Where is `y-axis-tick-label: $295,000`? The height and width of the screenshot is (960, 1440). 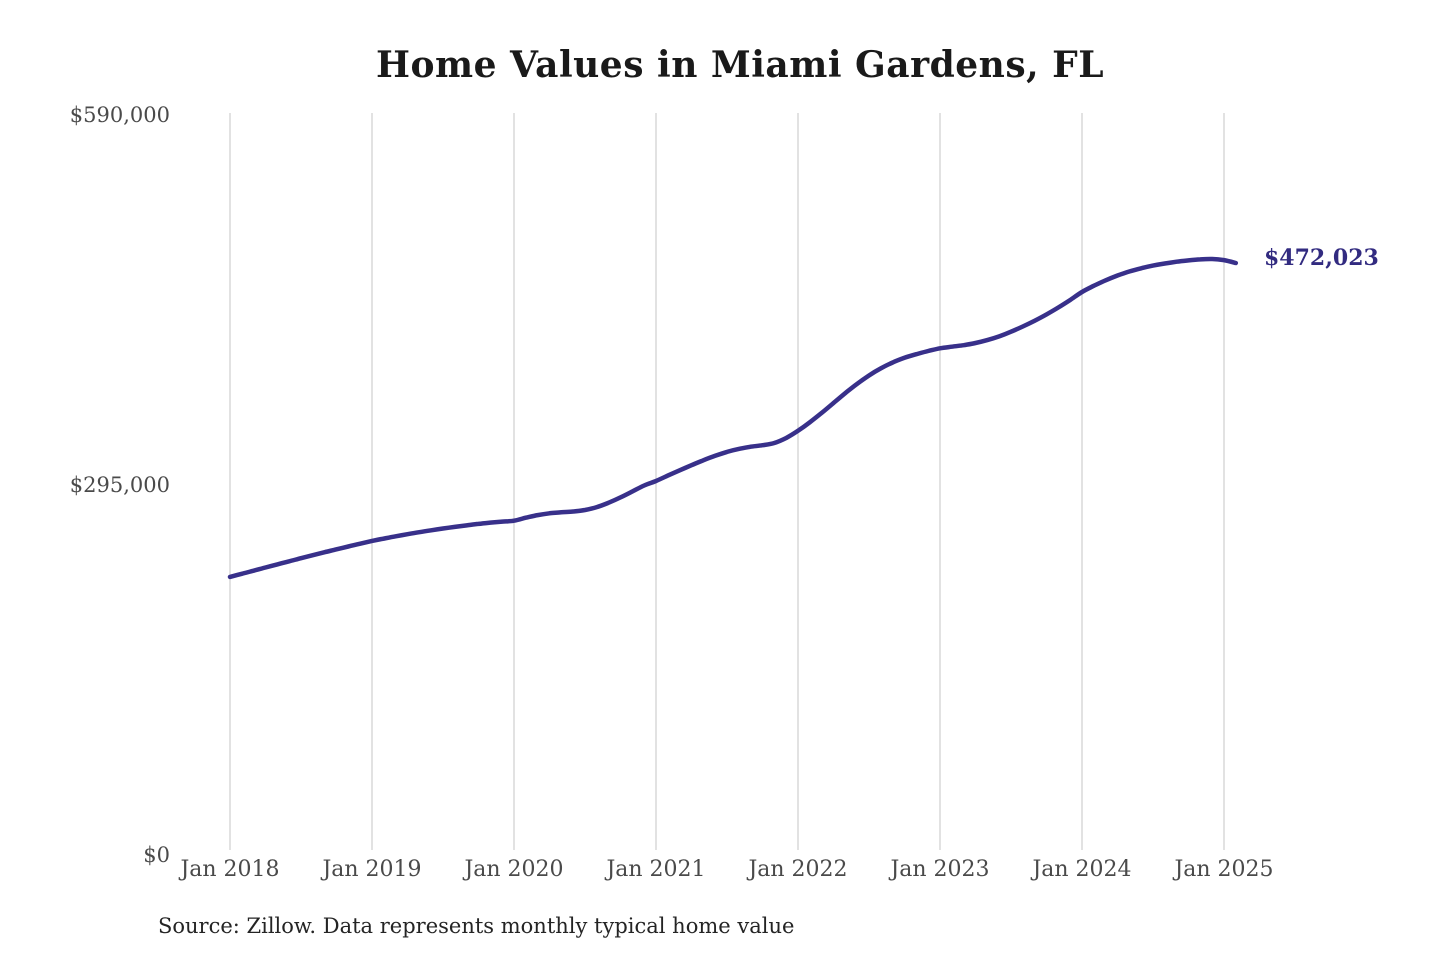
y-axis-tick-label: $295,000 is located at coordinates (119, 485).